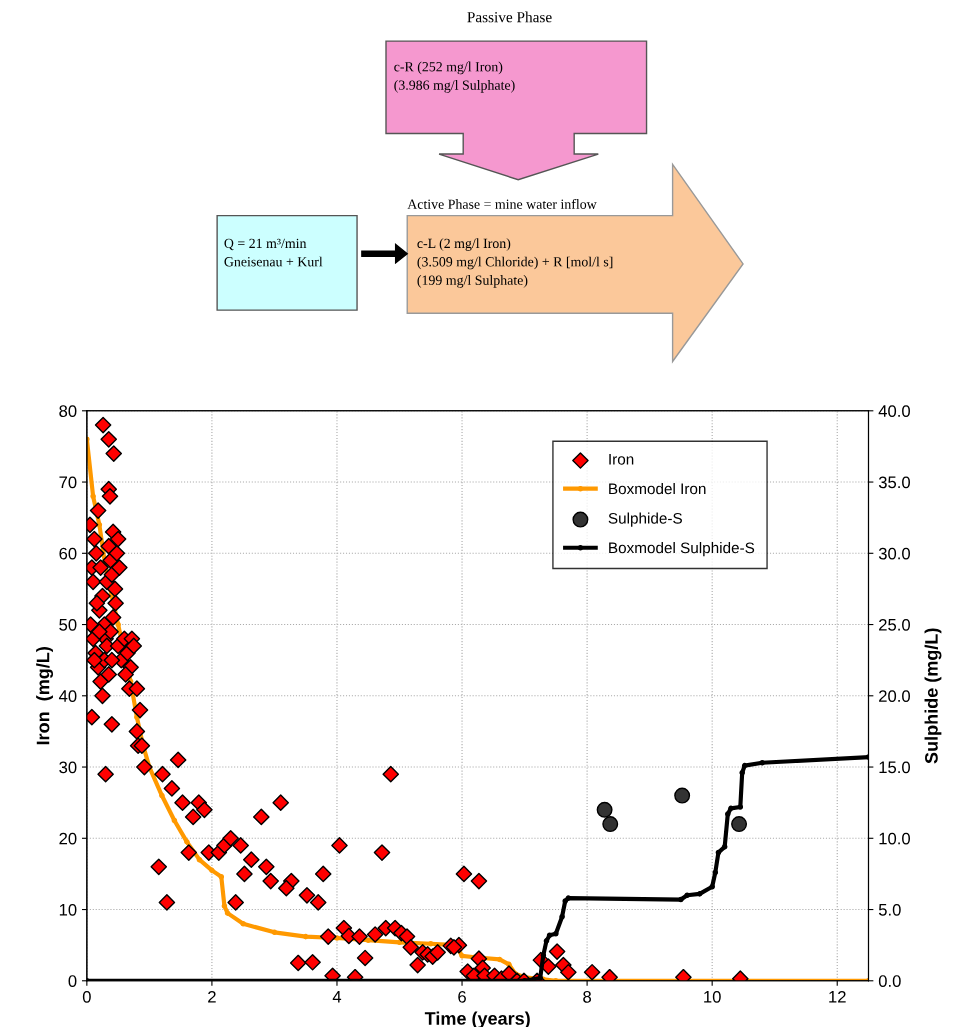  I want to click on y-axis-title: Iron (mg/L), so click(45, 696).